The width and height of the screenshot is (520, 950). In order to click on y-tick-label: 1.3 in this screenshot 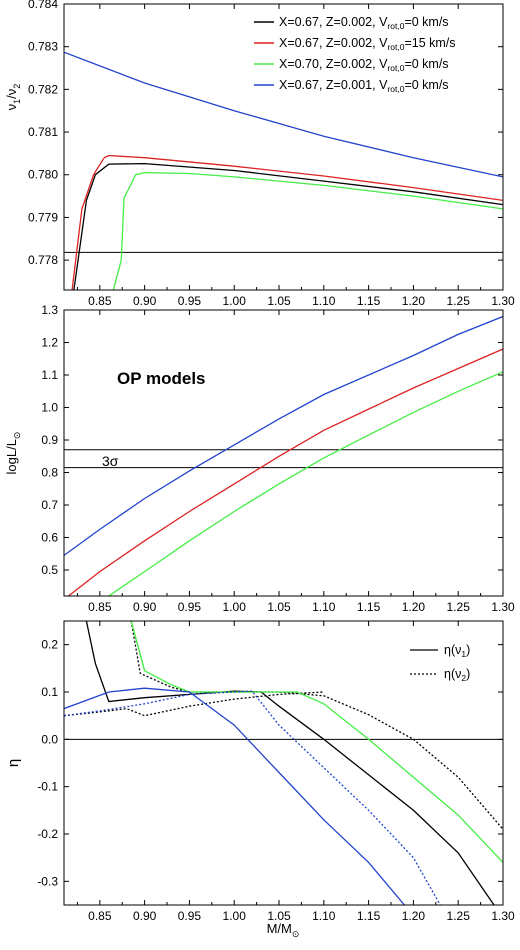, I will do `click(49, 310)`.